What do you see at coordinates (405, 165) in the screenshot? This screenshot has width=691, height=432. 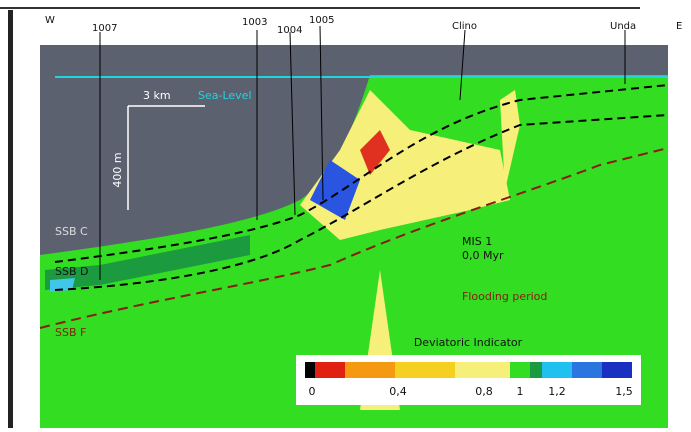 I see `patch-yellow` at bounding box center [405, 165].